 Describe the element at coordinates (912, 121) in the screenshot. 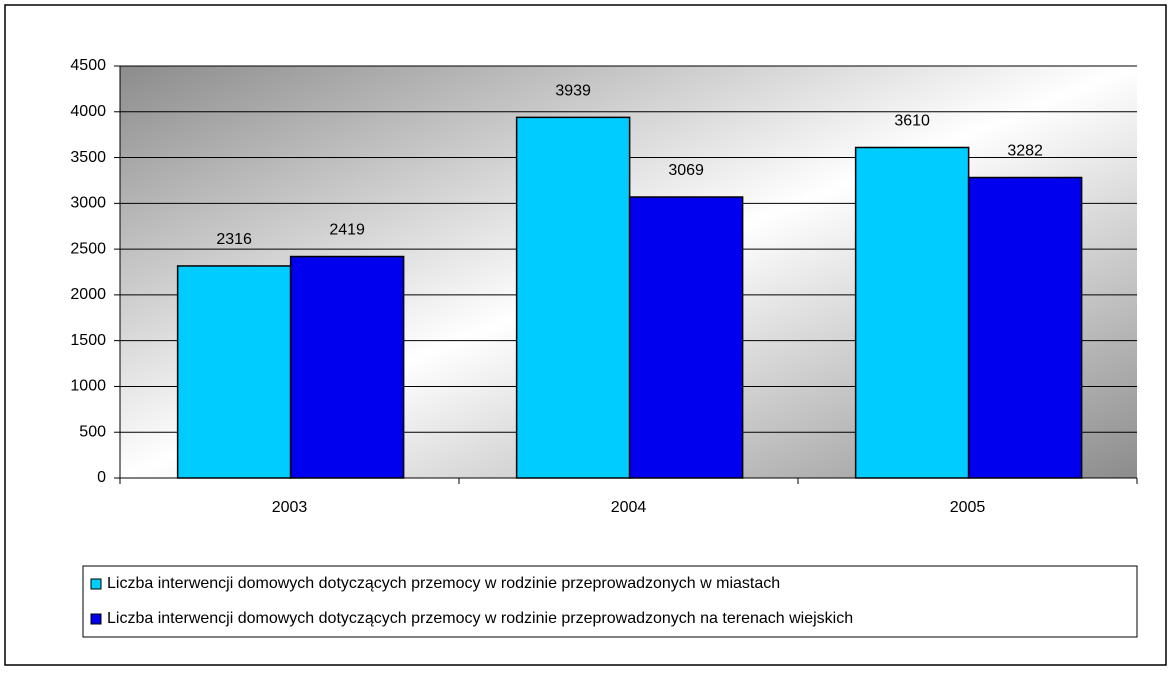

I see `value-label: 3610` at that location.